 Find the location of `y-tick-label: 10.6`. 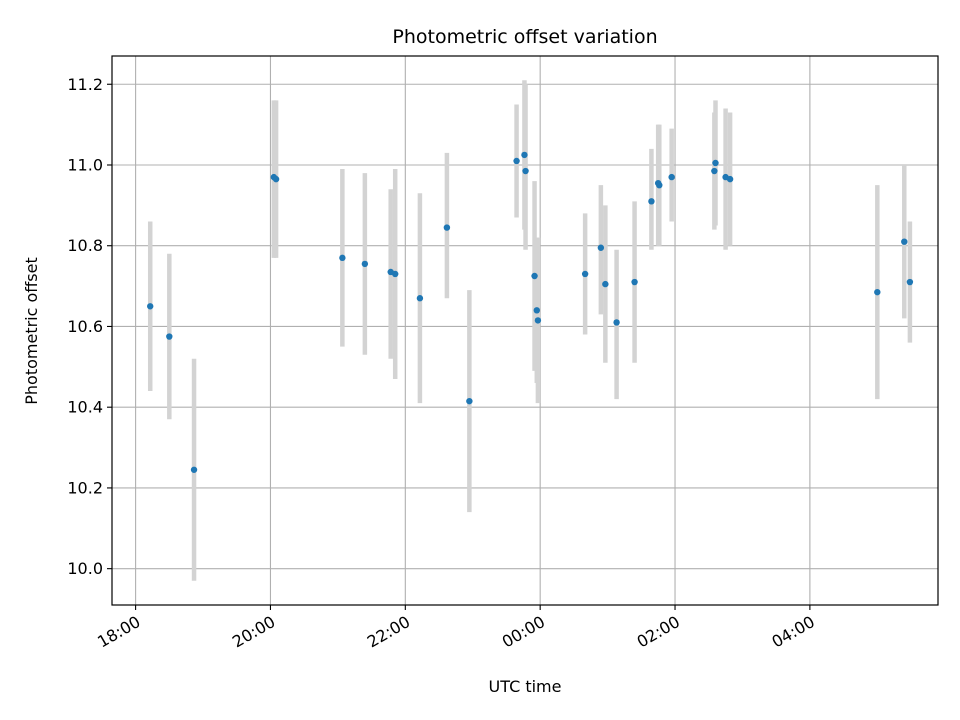

y-tick-label: 10.6 is located at coordinates (85, 326).